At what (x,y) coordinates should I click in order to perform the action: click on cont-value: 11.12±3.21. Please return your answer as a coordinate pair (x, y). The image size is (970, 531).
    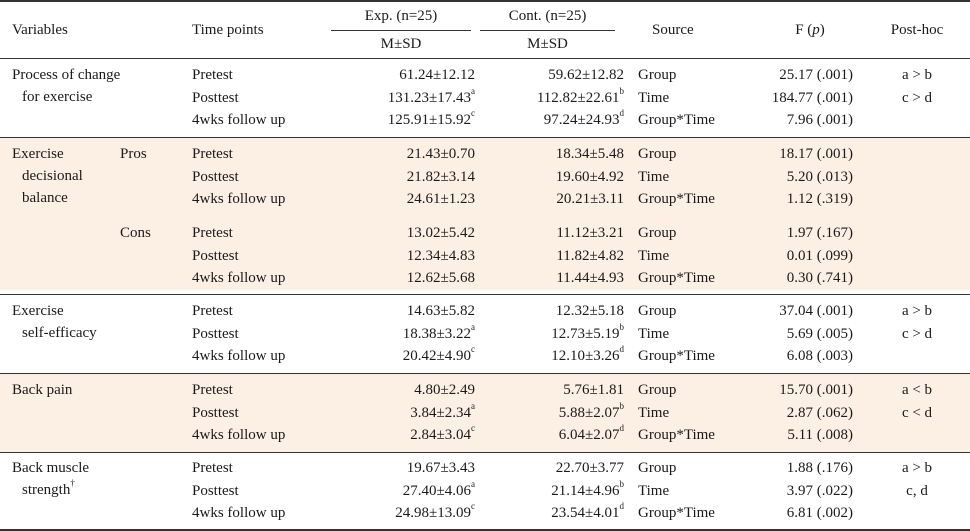
    Looking at the image, I should click on (590, 233).